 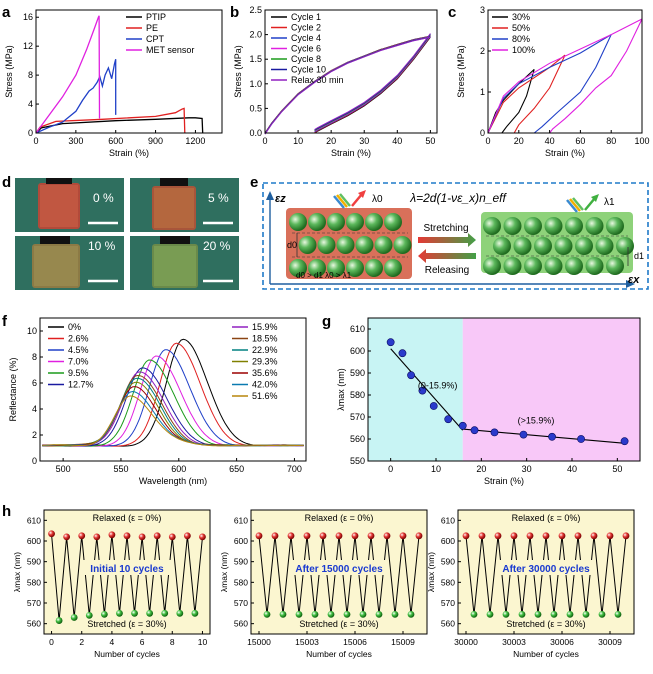 What do you see at coordinates (308, 70) in the screenshot?
I see `b-legend-label-5: Cycle 10` at bounding box center [308, 70].